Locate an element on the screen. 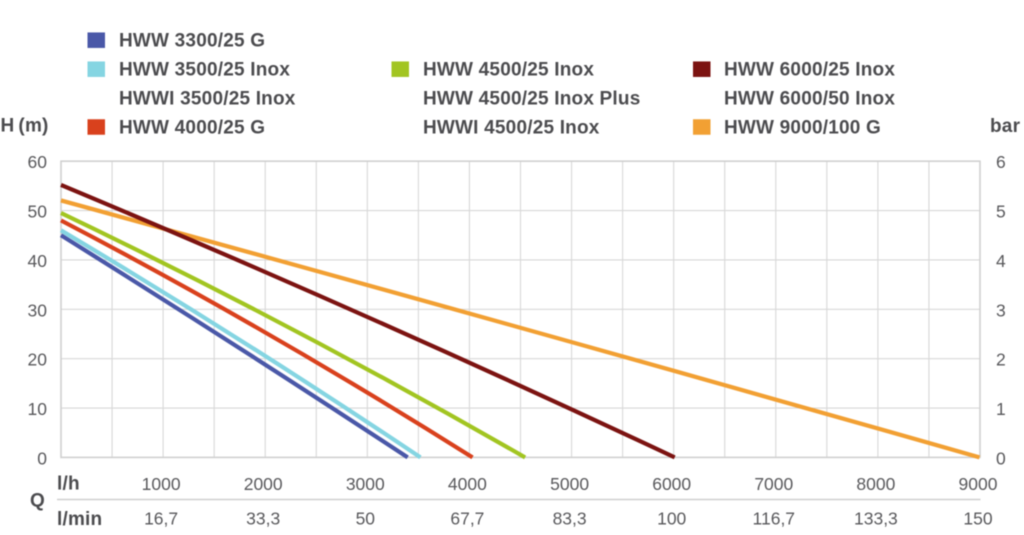 This screenshot has height=535, width=1024. svg-text: 6 is located at coordinates (1001, 162).